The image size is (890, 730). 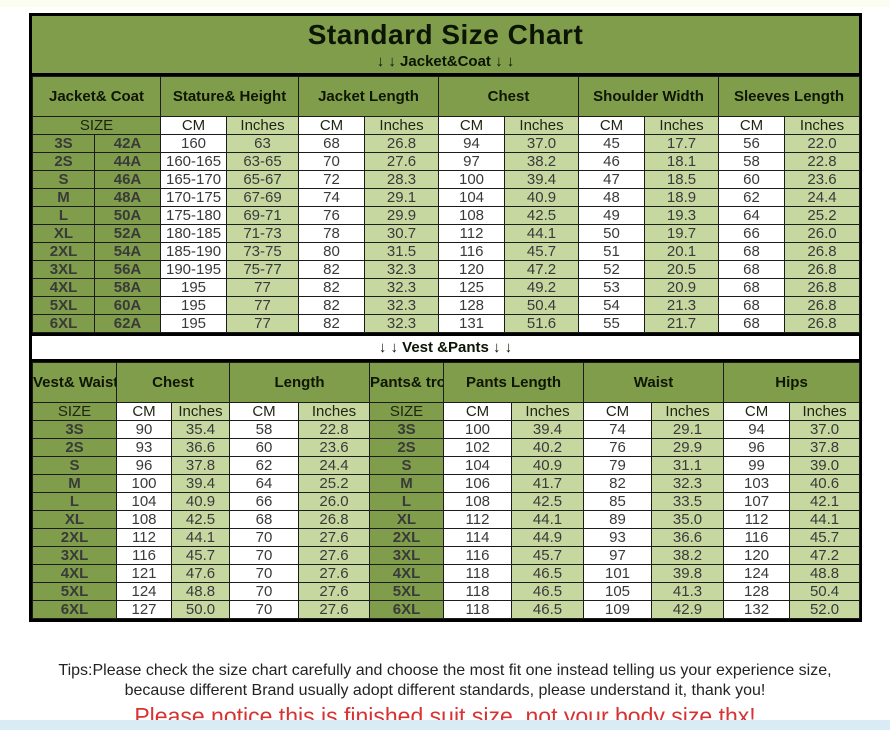 I want to click on value-cell: 66, so click(x=752, y=233).